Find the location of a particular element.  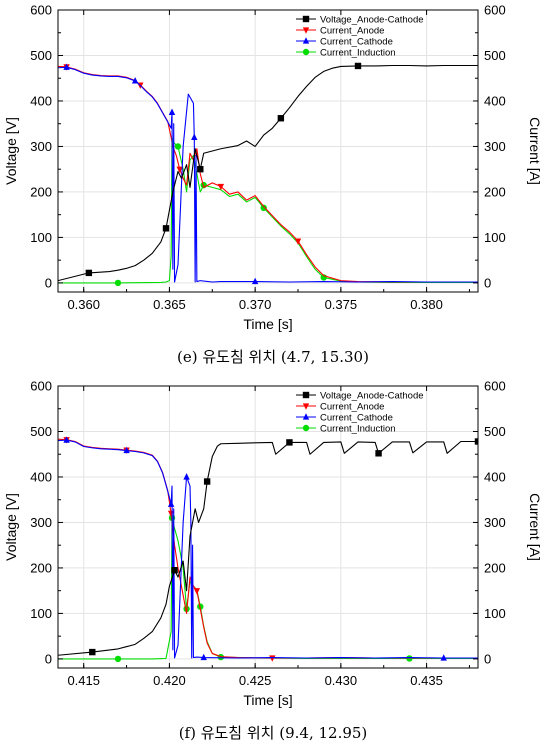

x-tick-label: 0.365 is located at coordinates (169, 304).